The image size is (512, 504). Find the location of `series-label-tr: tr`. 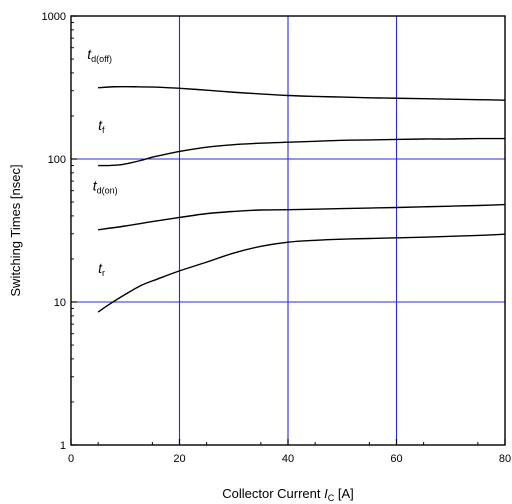

series-label-tr: tr is located at coordinates (101, 269).